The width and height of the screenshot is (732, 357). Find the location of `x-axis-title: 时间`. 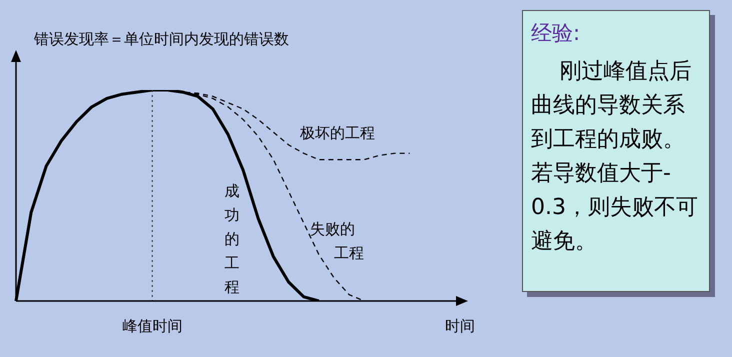

x-axis-title: 时间 is located at coordinates (460, 325).